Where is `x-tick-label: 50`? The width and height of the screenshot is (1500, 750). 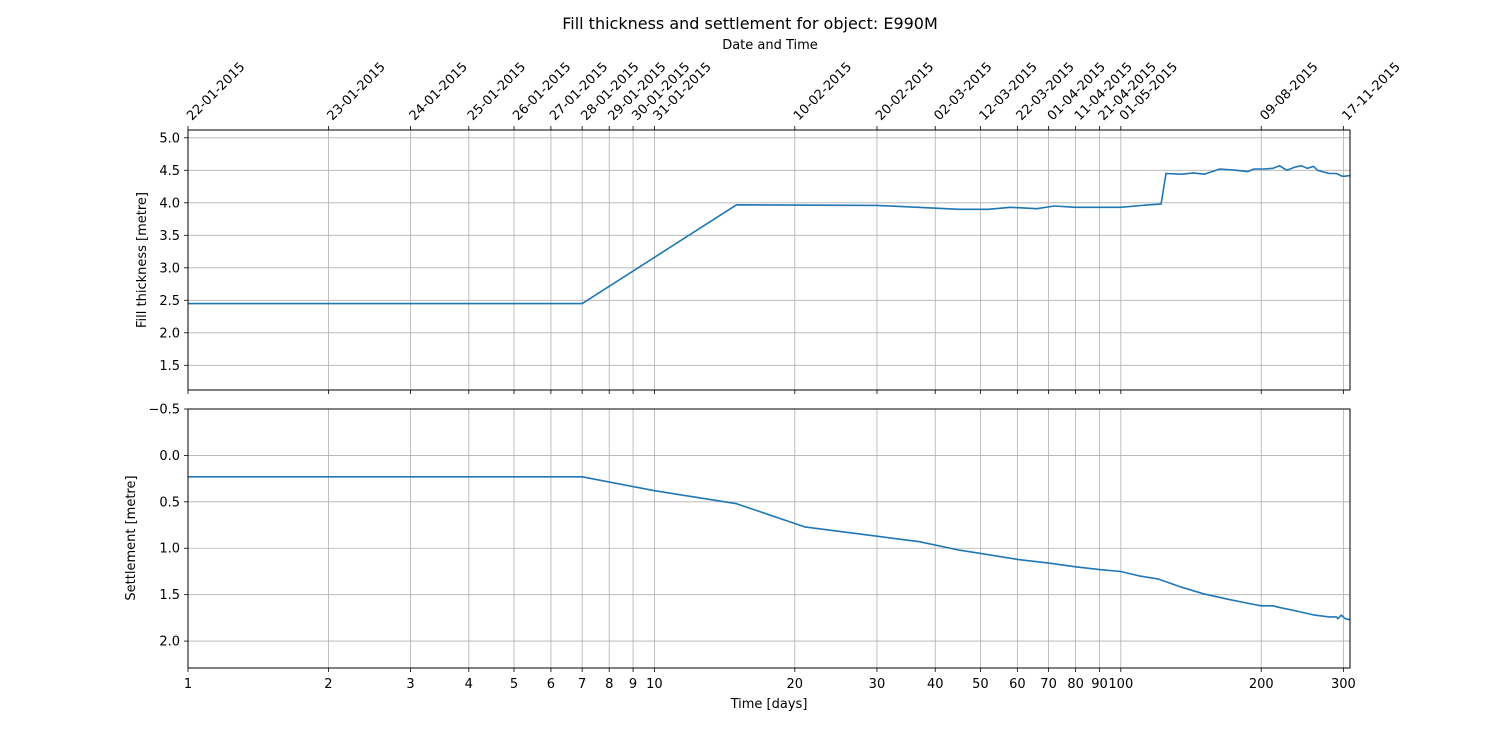 x-tick-label: 50 is located at coordinates (980, 684).